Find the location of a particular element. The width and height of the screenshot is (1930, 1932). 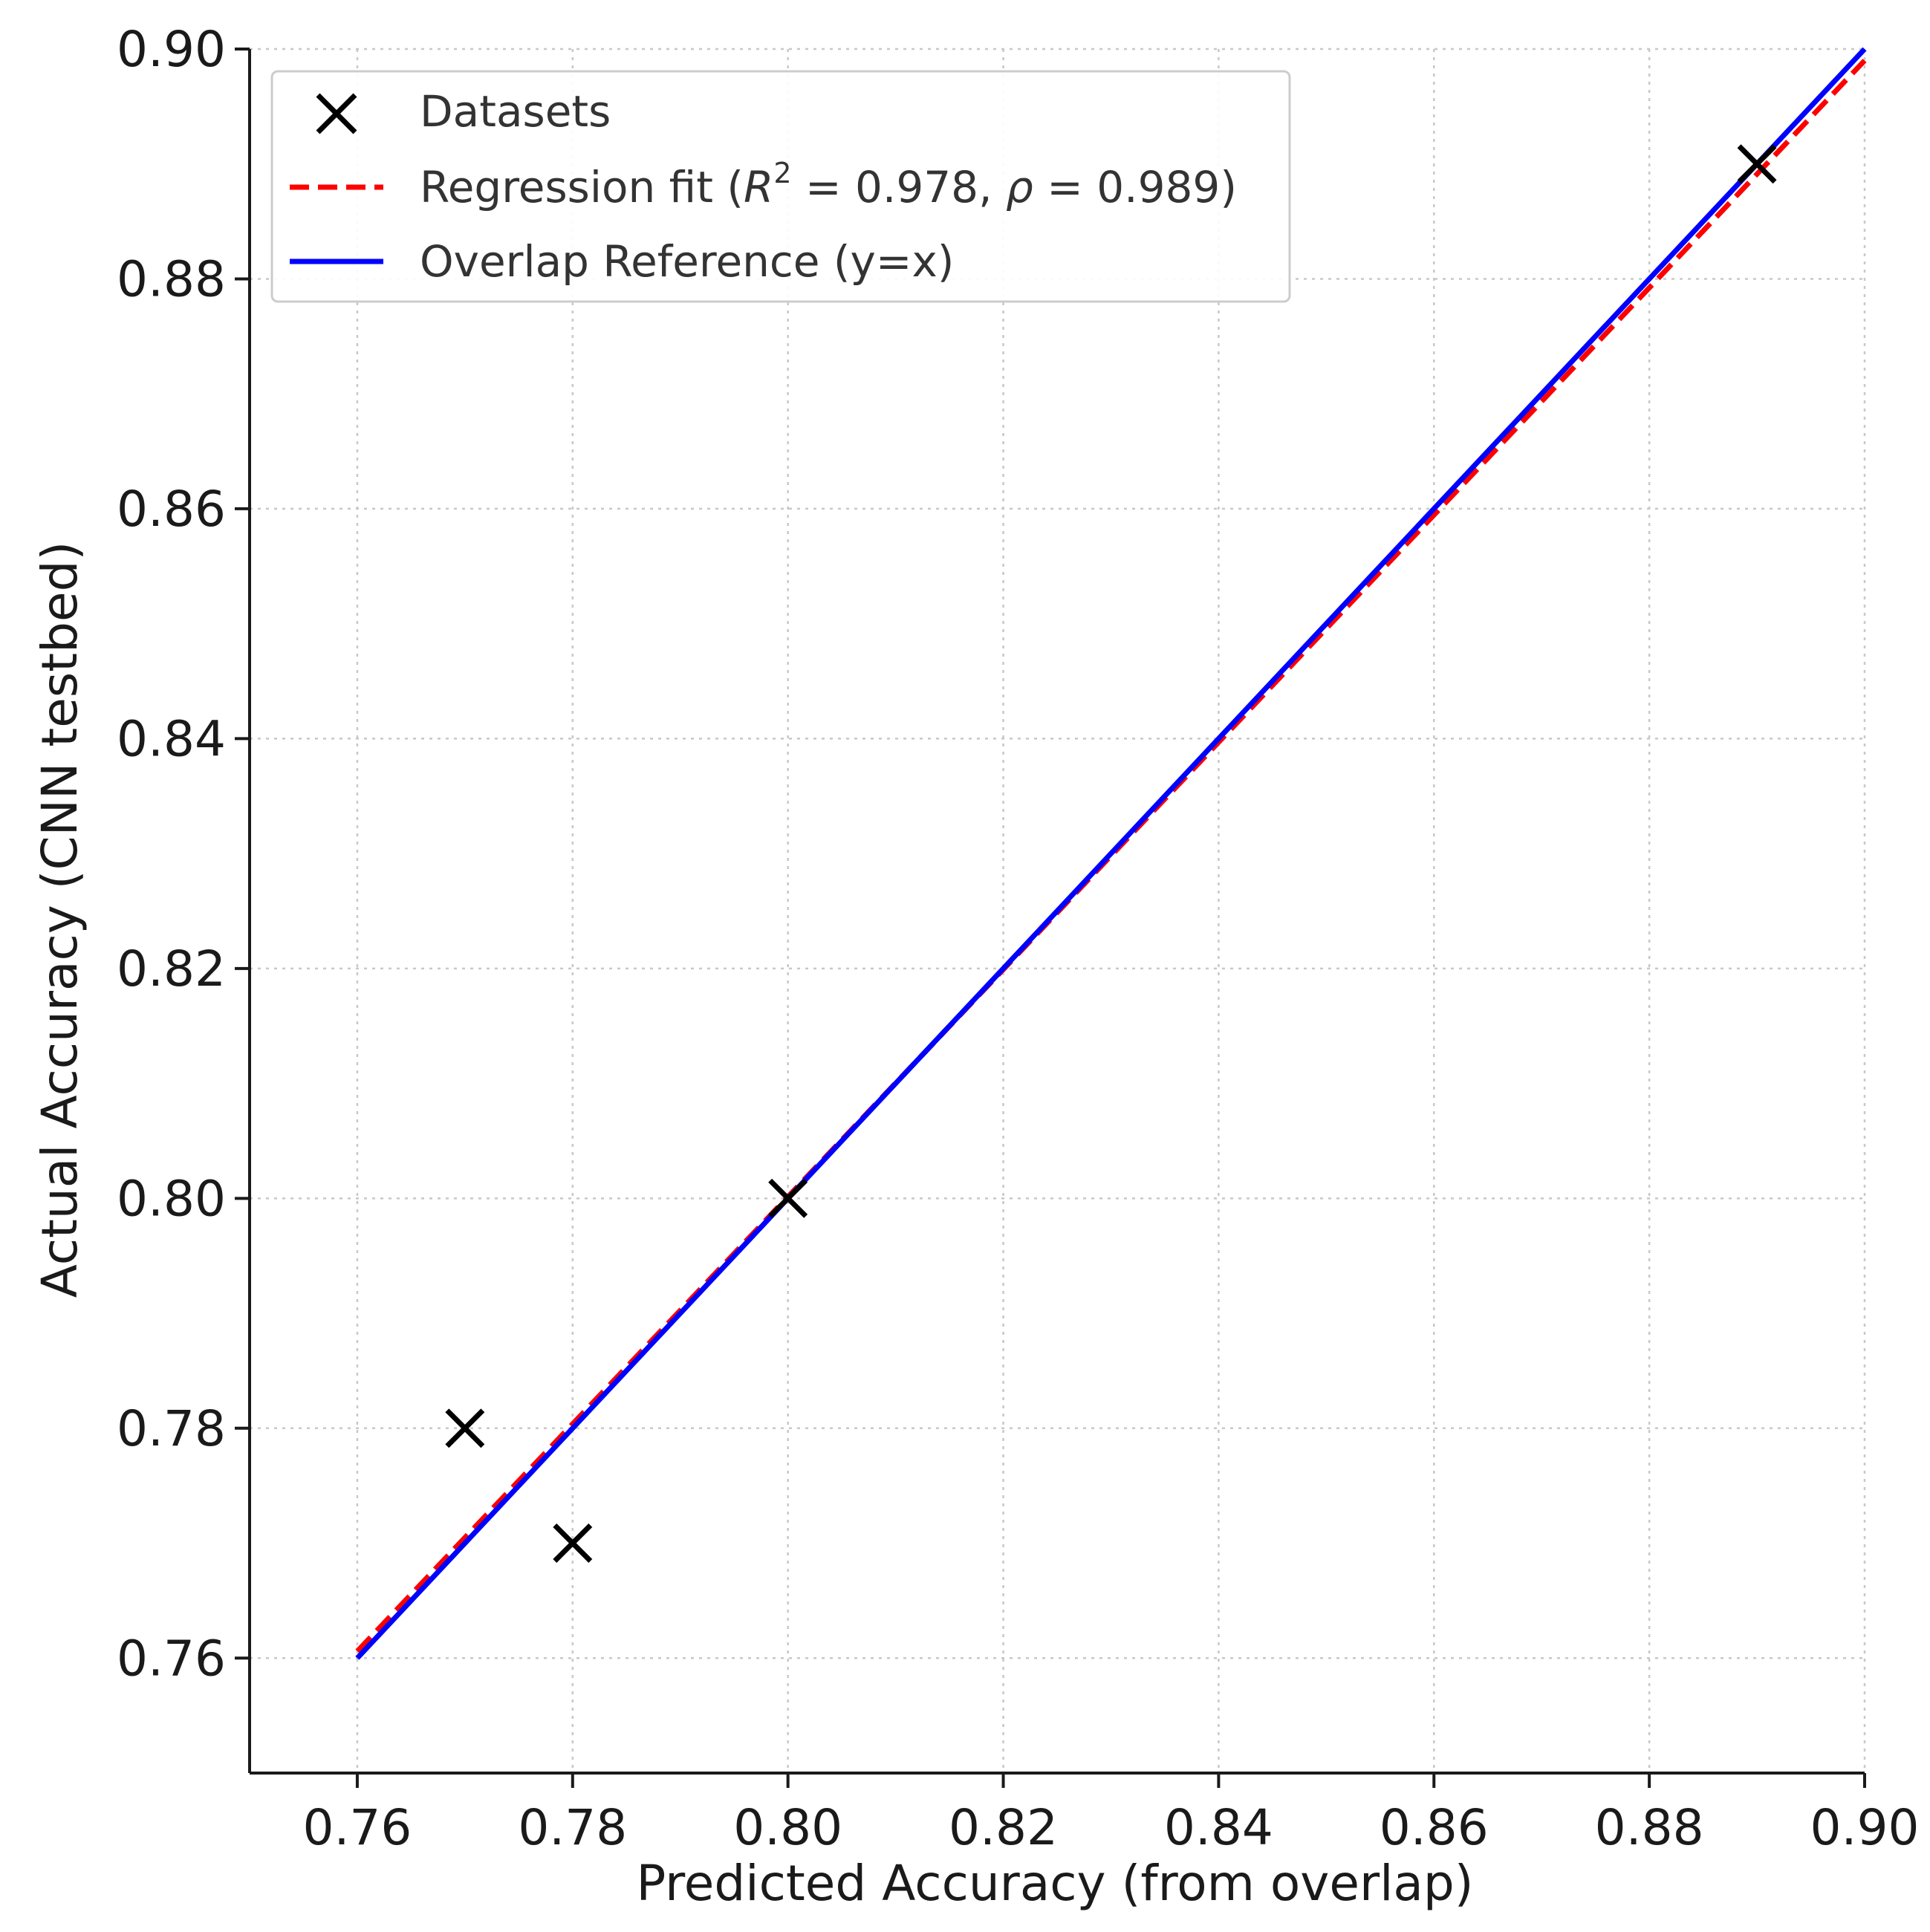

y-tick-label: 0.78 is located at coordinates (171, 1429).